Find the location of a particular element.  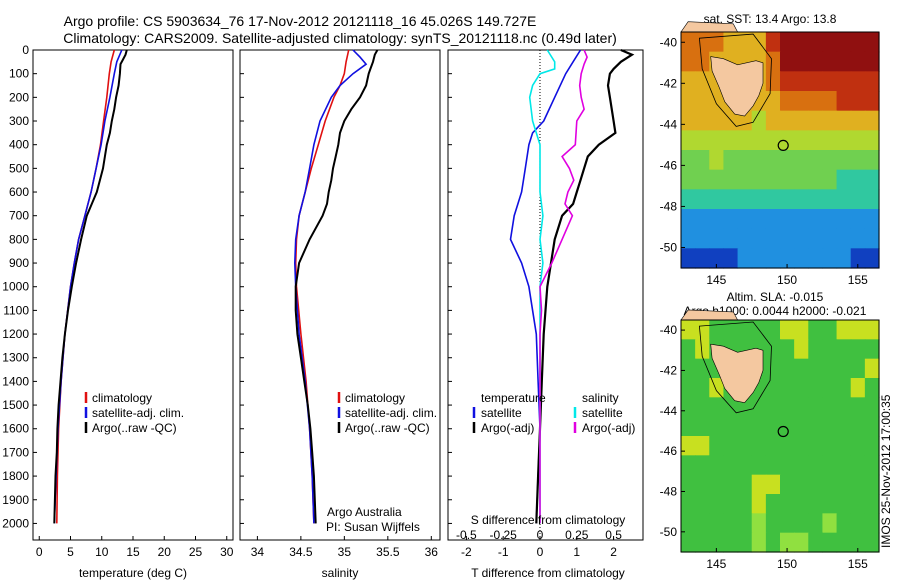

temperature-xlabel: temperature (deg C) is located at coordinates (133, 573).